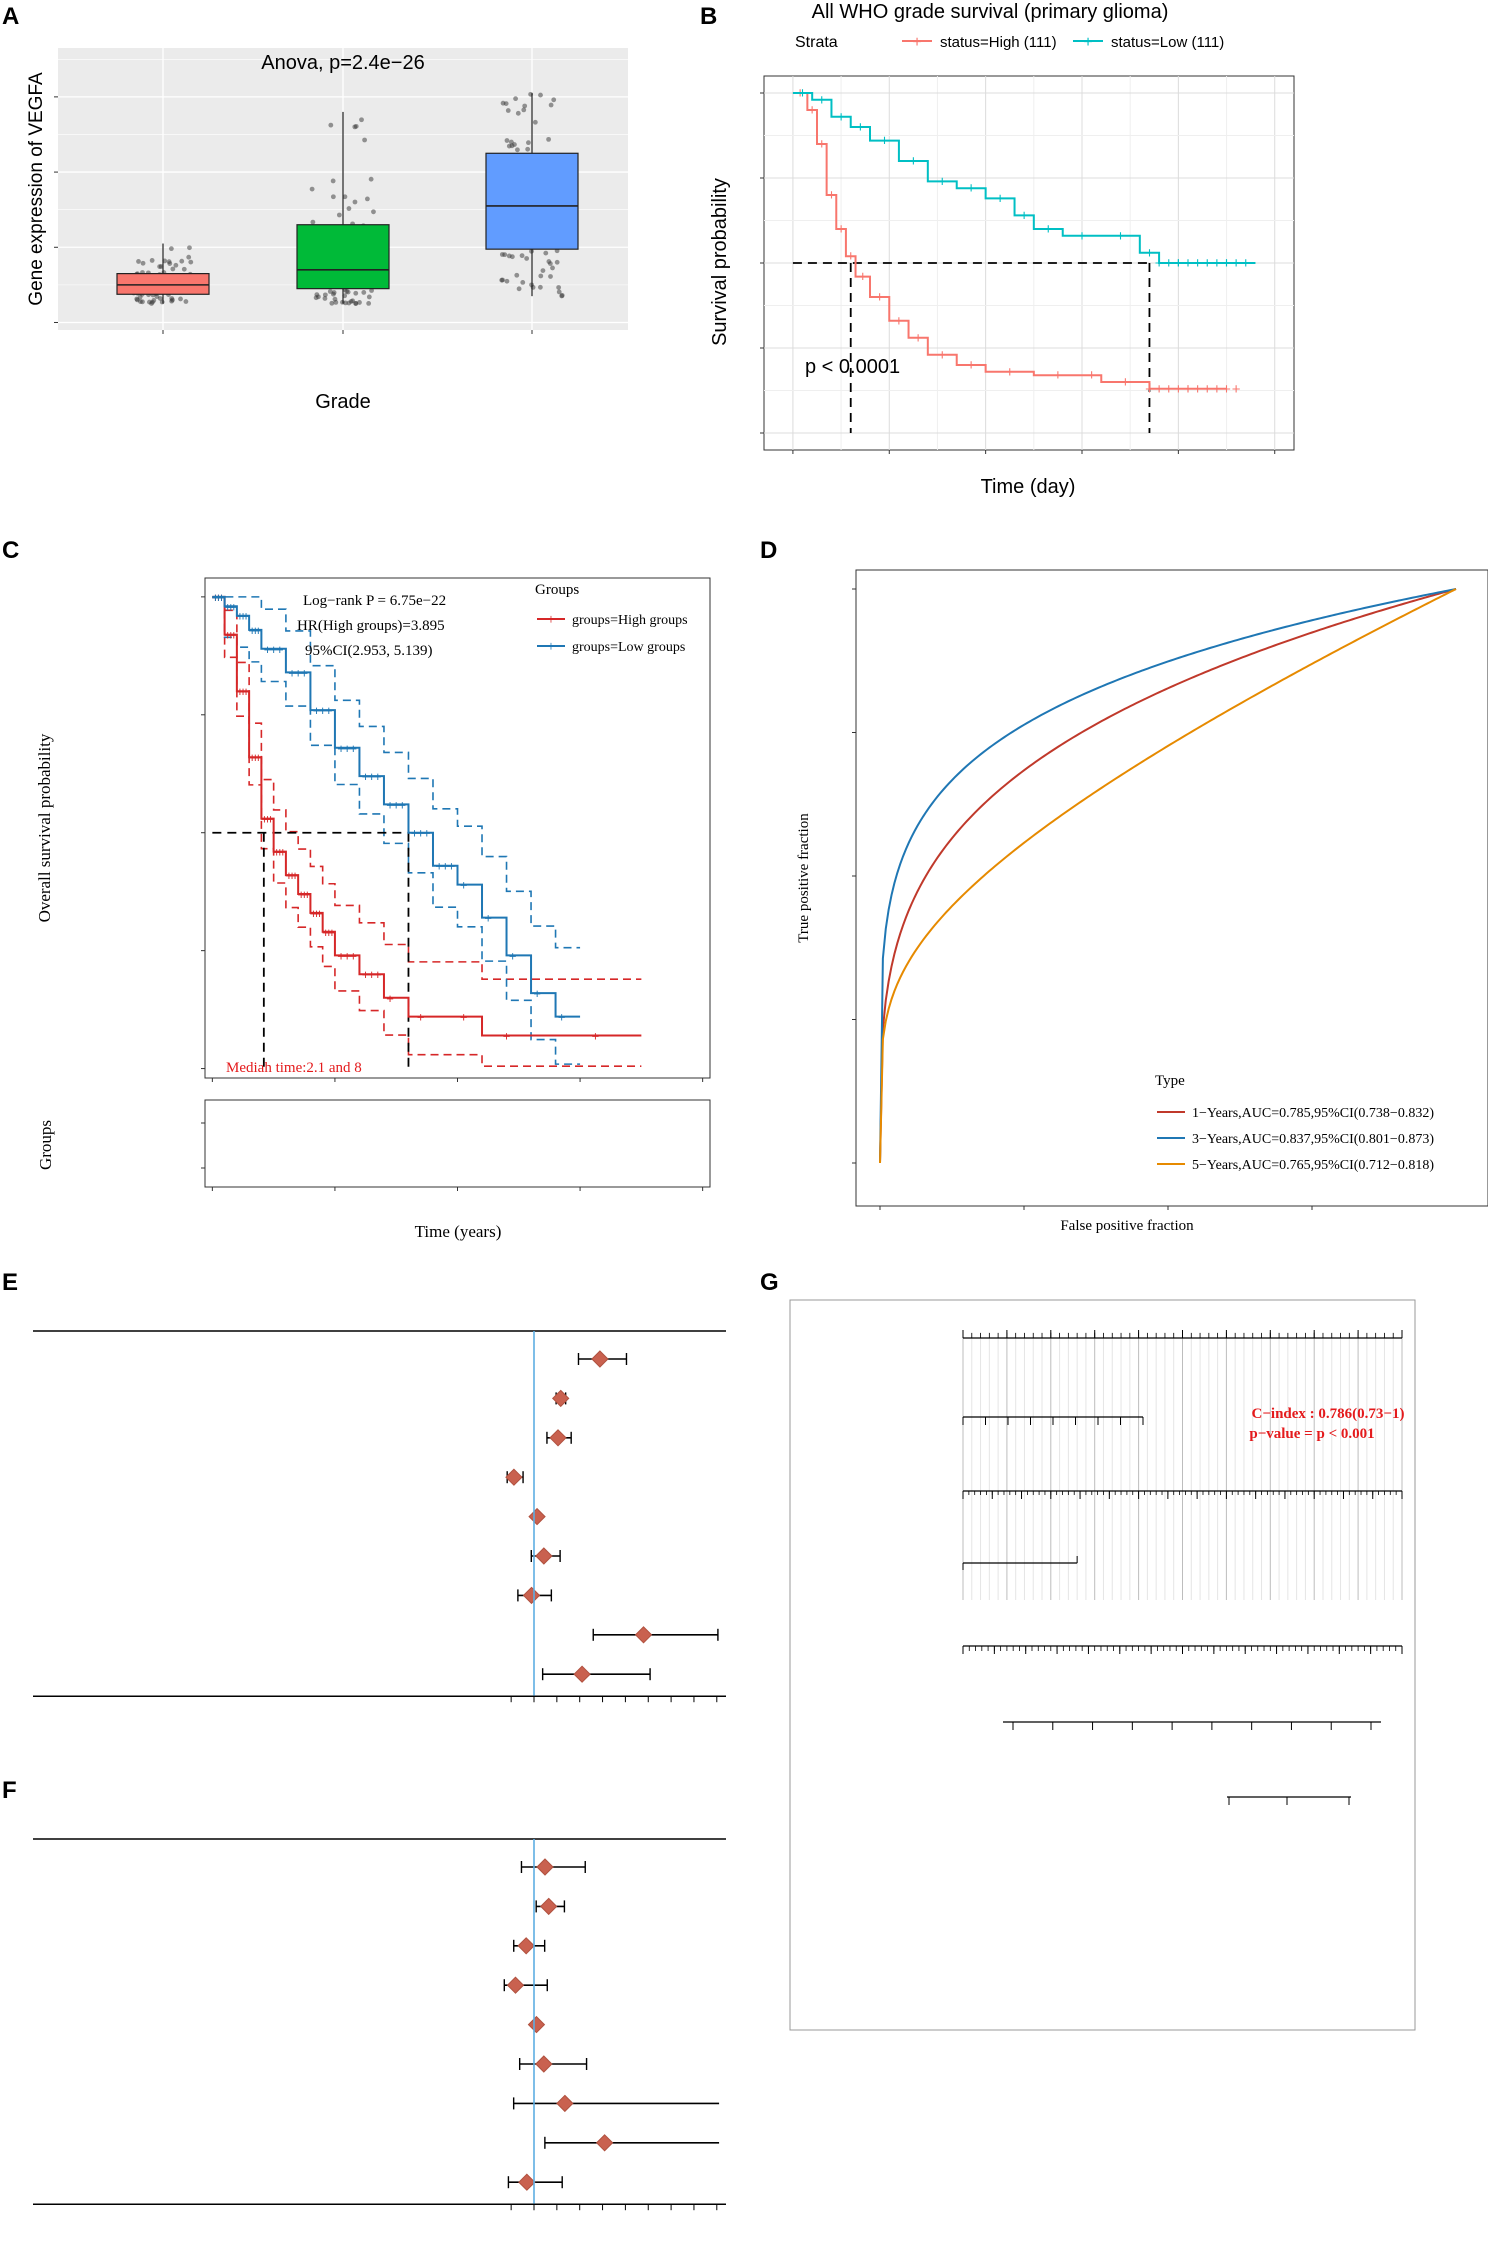  What do you see at coordinates (854, 876) in the screenshot?
I see `y-ticks-d` at bounding box center [854, 876].